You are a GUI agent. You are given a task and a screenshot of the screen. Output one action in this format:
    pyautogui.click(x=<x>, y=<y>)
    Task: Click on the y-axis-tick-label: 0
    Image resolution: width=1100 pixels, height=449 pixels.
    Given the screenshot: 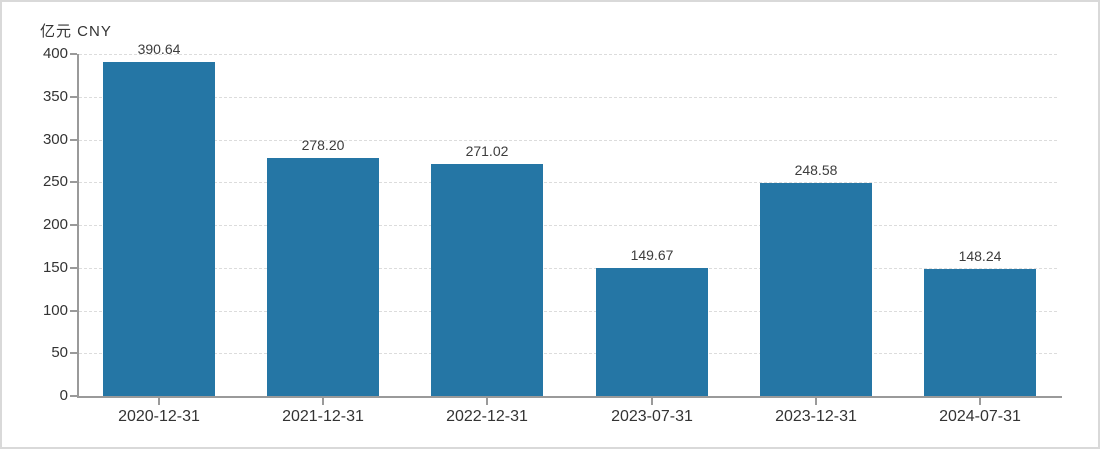 What is the action you would take?
    pyautogui.click(x=63, y=395)
    